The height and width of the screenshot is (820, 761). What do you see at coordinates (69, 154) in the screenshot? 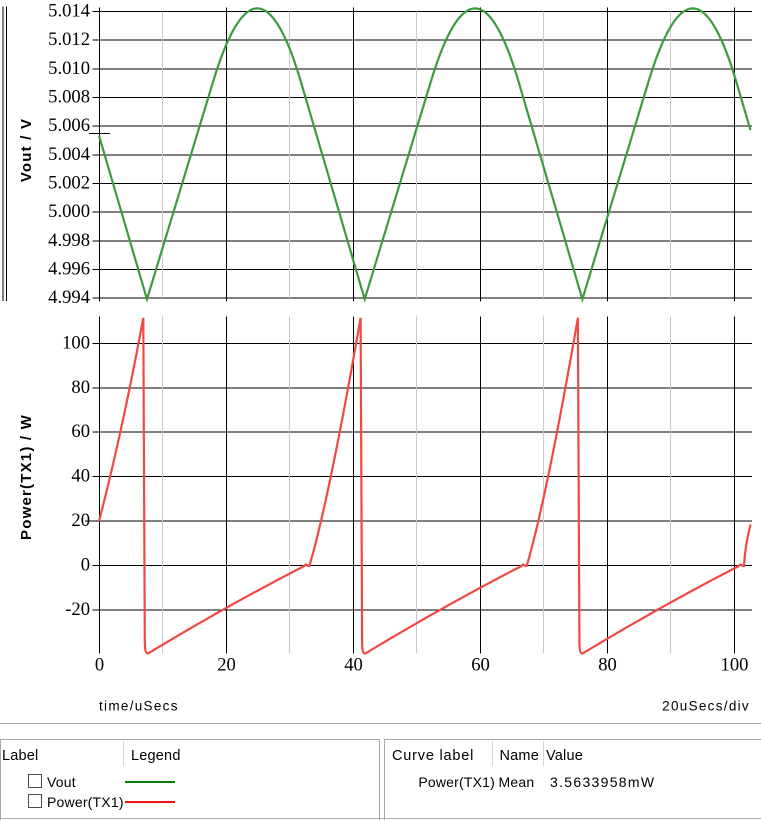
I see `svg-text: 5.004` at bounding box center [69, 154].